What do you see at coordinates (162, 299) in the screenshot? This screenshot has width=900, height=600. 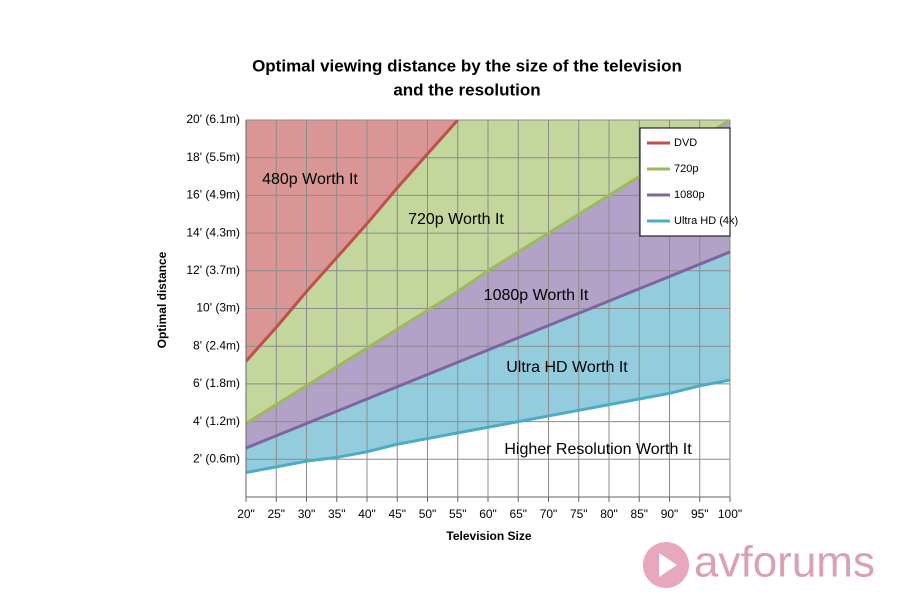 I see `y-axis-title: Optimal distance` at bounding box center [162, 299].